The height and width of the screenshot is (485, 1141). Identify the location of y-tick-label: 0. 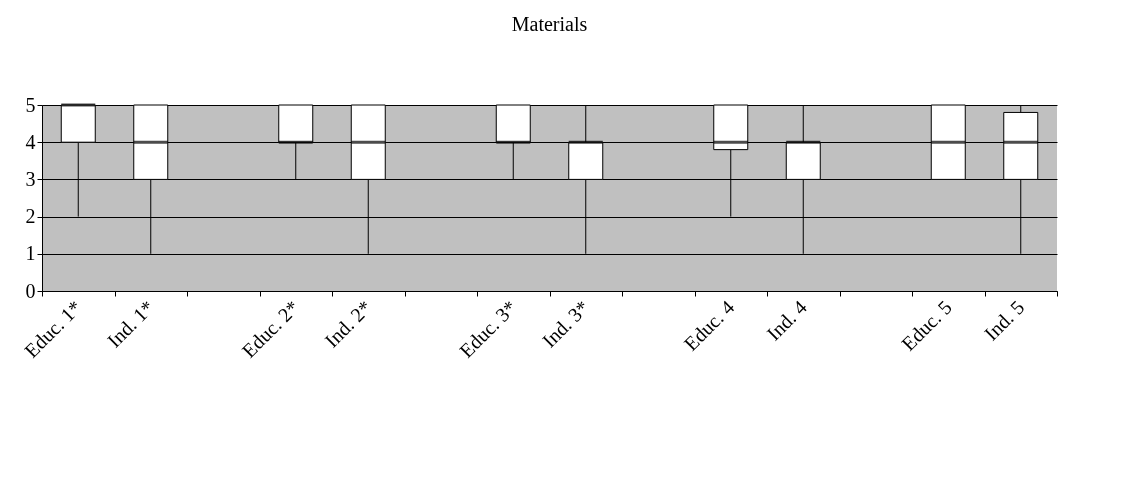
(30, 290).